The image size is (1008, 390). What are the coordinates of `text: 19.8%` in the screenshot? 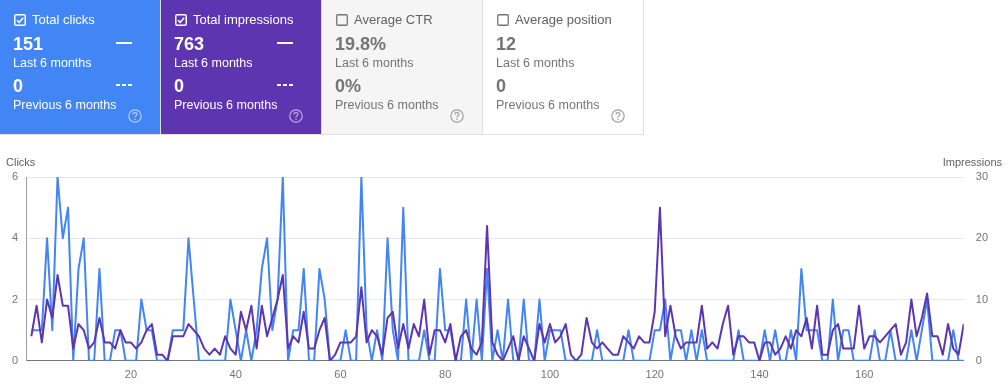 It's located at (361, 44).